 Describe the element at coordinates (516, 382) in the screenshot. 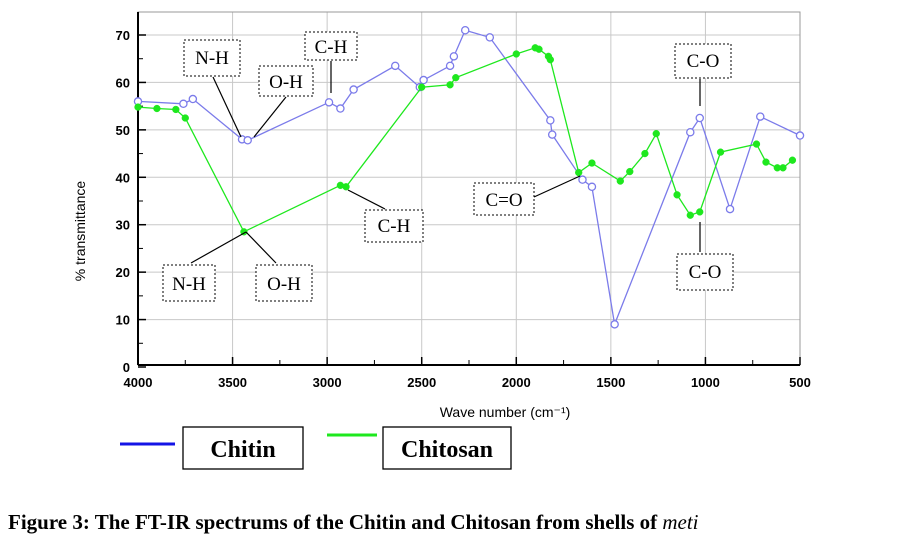

I see `x-tick-label: 2000` at that location.